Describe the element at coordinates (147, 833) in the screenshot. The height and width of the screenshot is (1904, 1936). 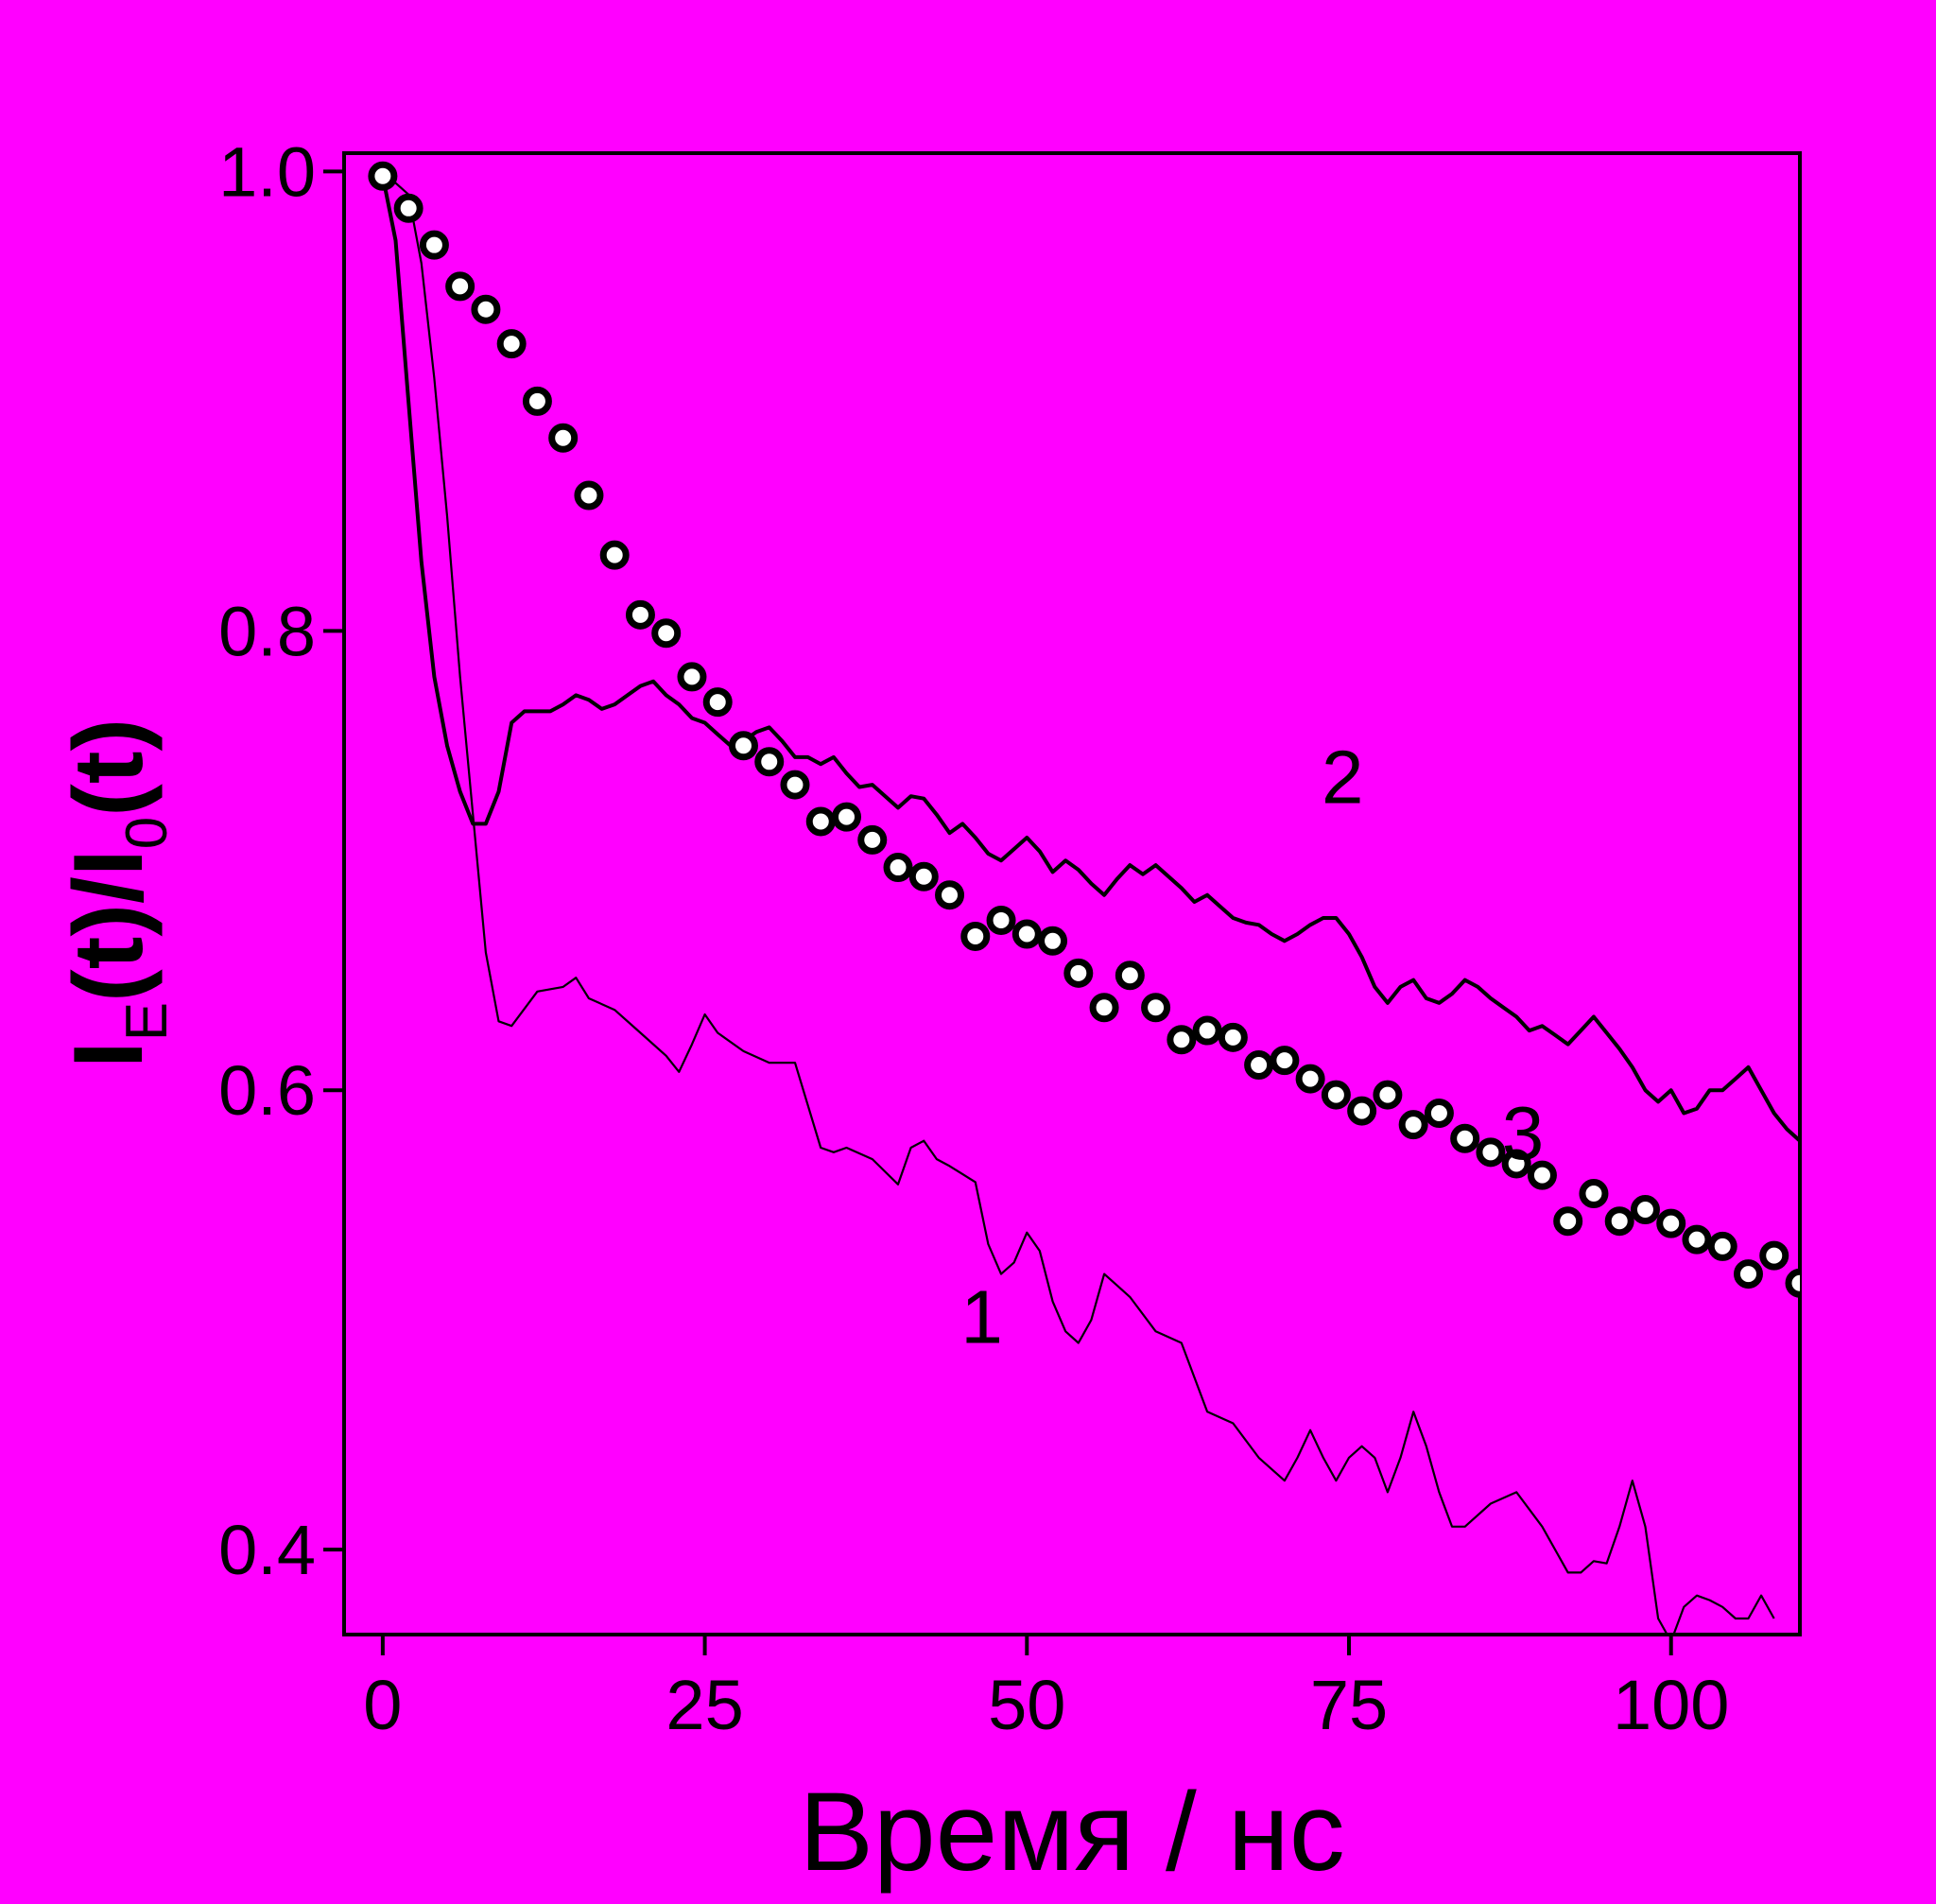
I see `y-axis-title-sub2: 0` at that location.